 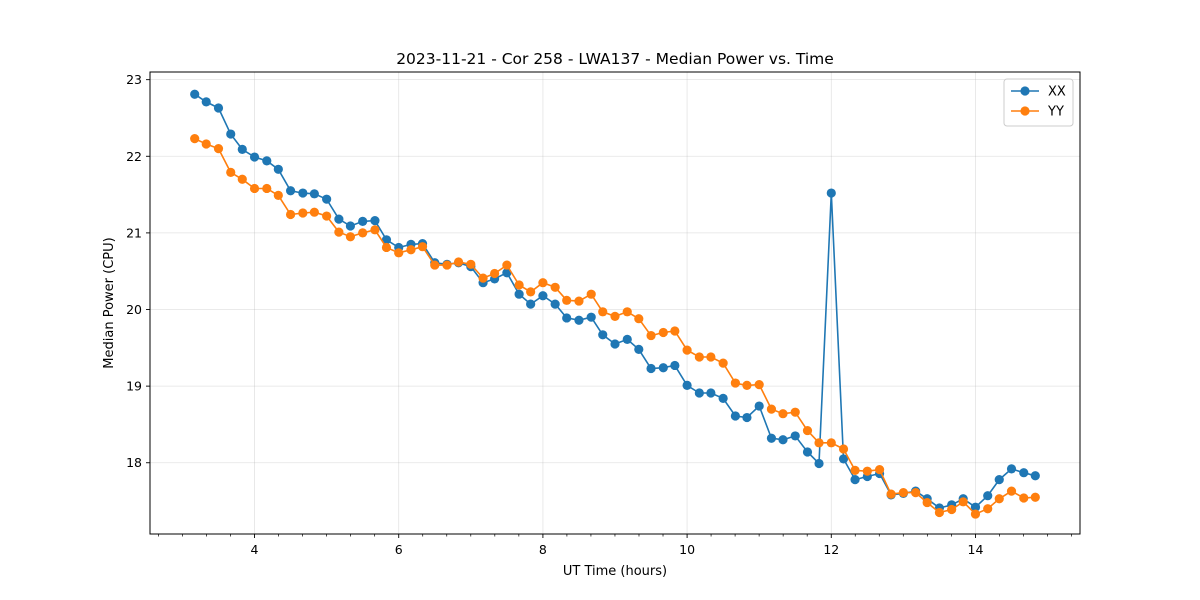 I want to click on legend-label-yy: YY, so click(x=1055, y=112).